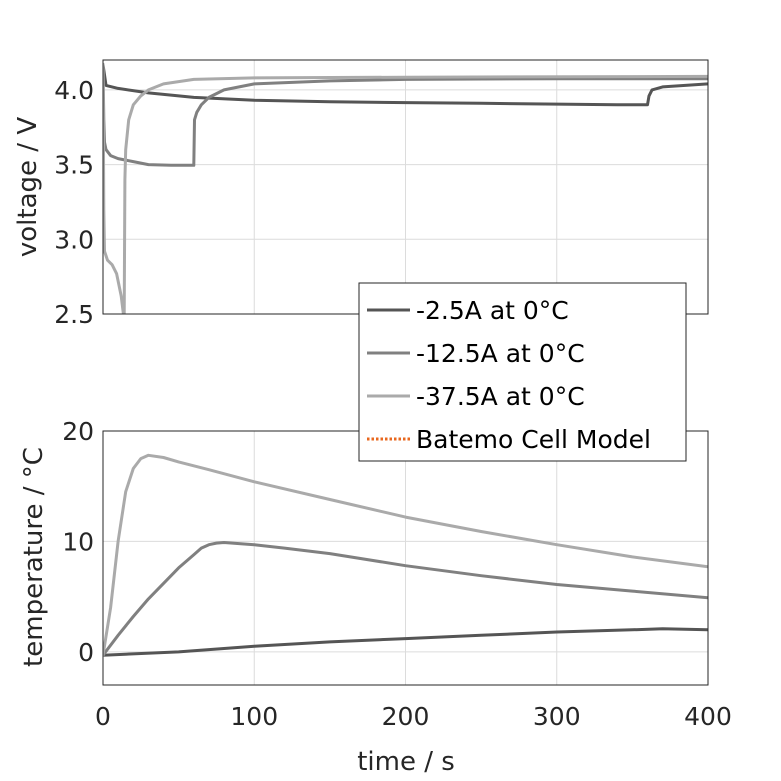  I want to click on voltage-series-line-dark, so click(405, 85).